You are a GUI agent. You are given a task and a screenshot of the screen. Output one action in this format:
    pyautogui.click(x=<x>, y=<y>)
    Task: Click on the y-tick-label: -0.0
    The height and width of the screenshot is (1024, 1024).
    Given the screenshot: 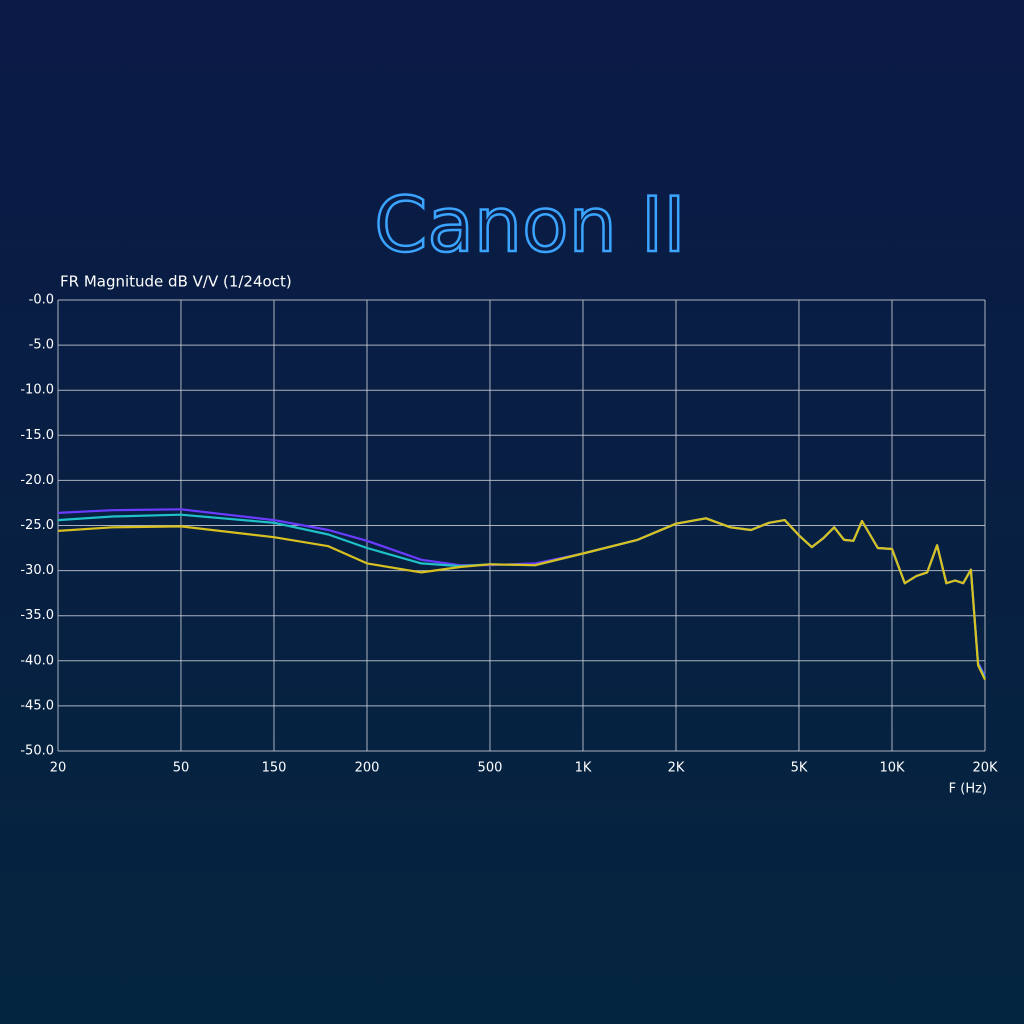 What is the action you would take?
    pyautogui.click(x=41, y=300)
    